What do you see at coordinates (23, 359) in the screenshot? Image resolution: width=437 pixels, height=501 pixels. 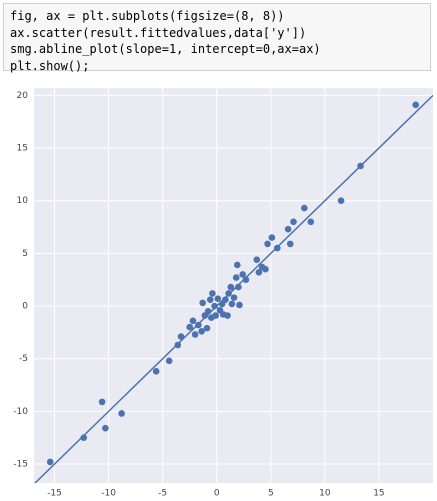 I see `y-tick-label: -5` at bounding box center [23, 359].